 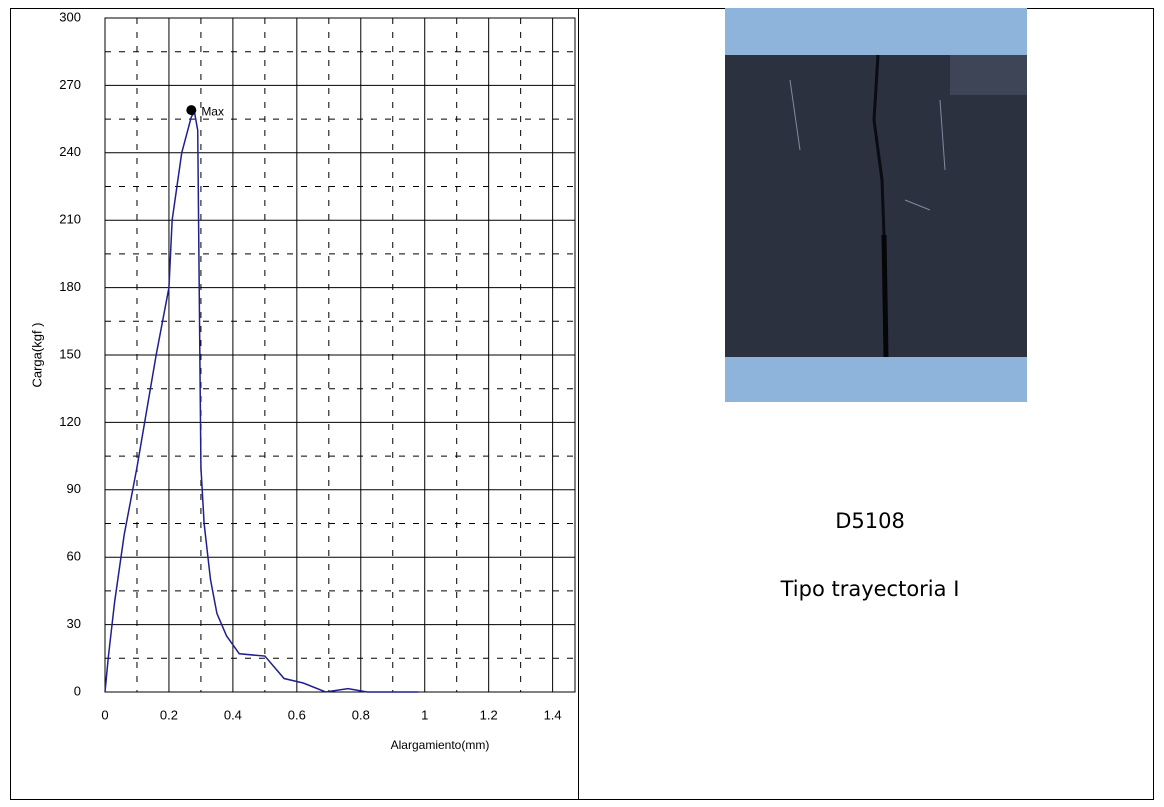 I want to click on y-tick-label: 300, so click(x=70, y=16).